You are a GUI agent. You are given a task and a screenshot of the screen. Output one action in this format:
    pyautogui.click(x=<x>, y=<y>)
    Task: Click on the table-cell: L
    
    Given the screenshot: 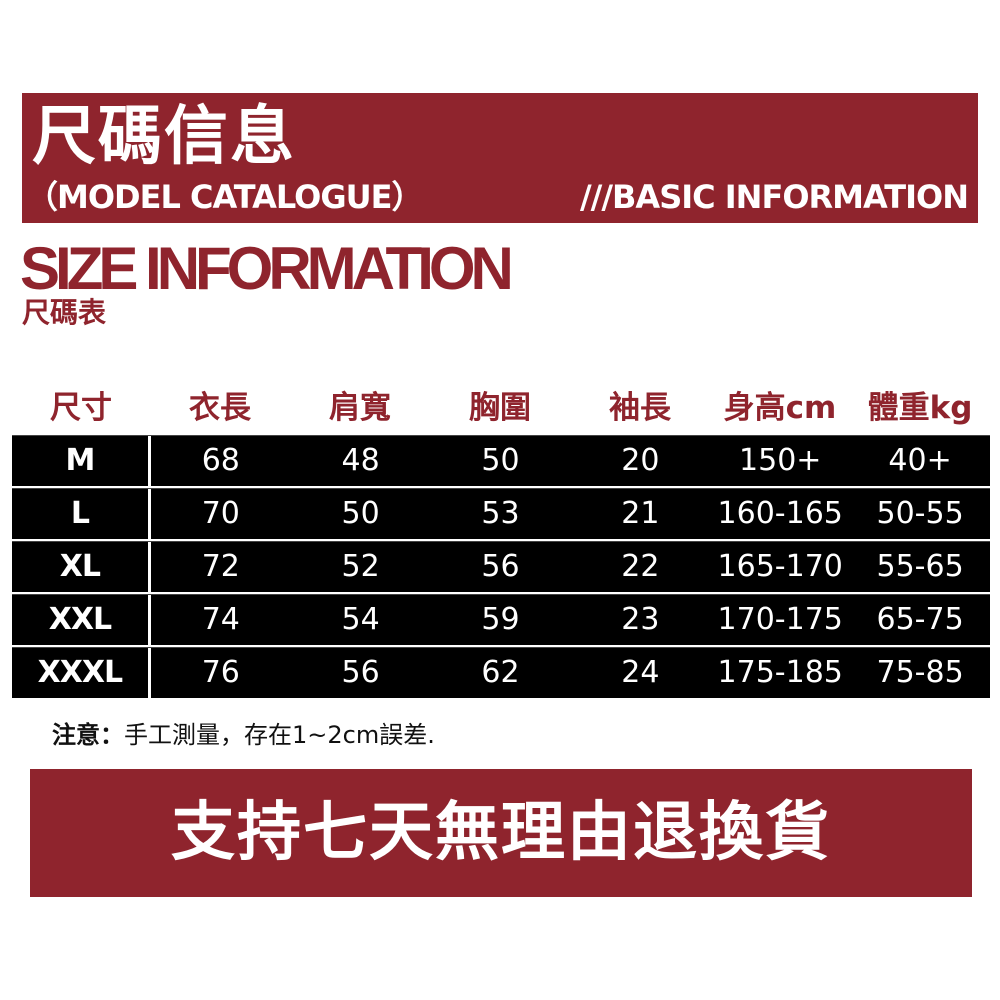 What is the action you would take?
    pyautogui.click(x=81, y=514)
    